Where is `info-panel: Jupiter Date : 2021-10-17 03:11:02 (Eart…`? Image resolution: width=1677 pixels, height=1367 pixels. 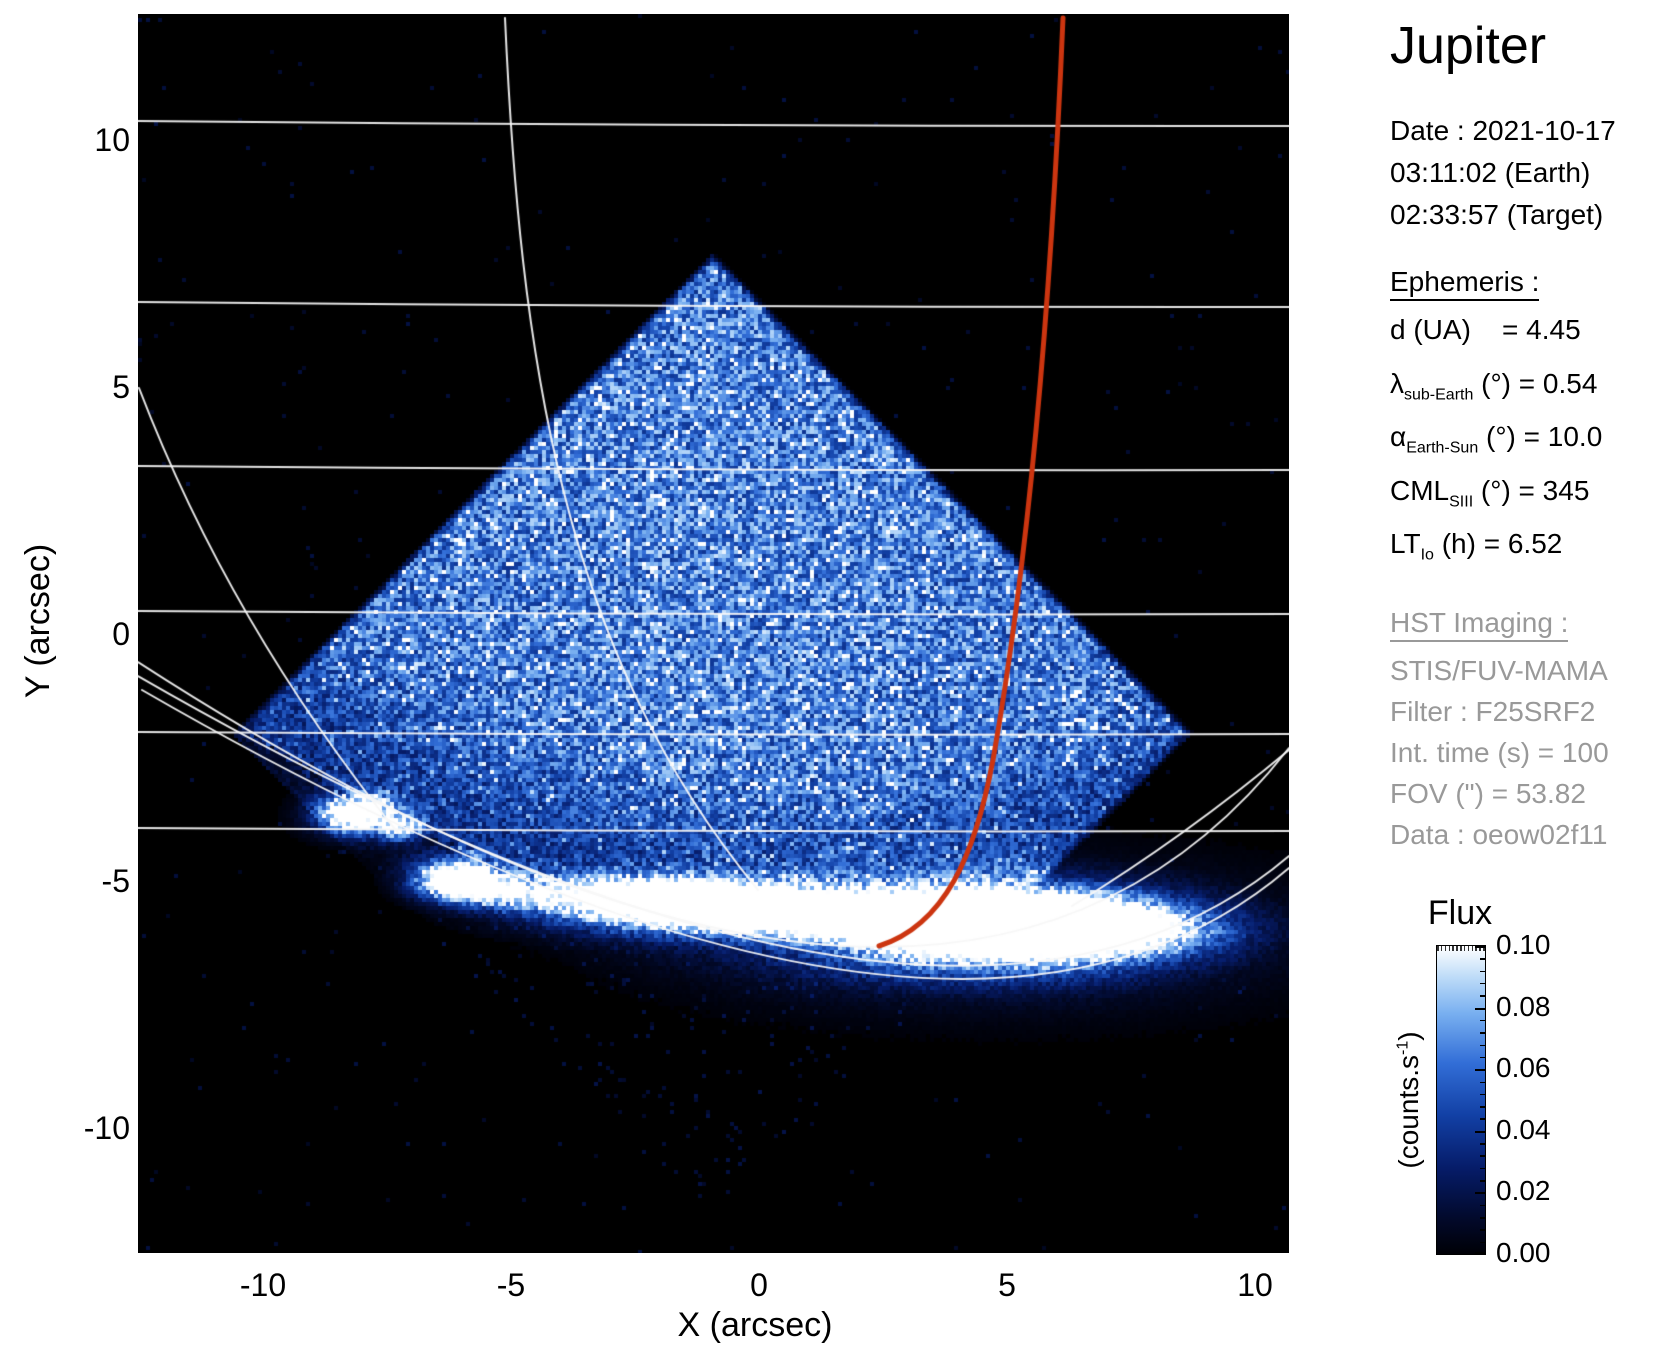
info-panel: Jupiter Date : 2021-10-17 03:11:02 (Eart… is located at coordinates (1533, 435).